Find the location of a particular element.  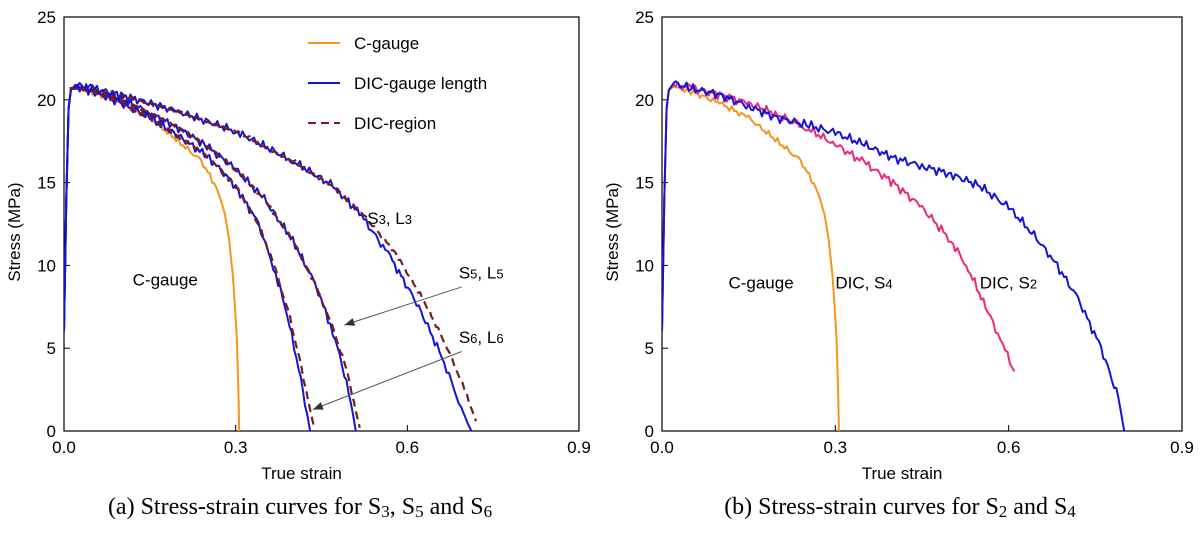

legend-label: DIC-region is located at coordinates (395, 123).